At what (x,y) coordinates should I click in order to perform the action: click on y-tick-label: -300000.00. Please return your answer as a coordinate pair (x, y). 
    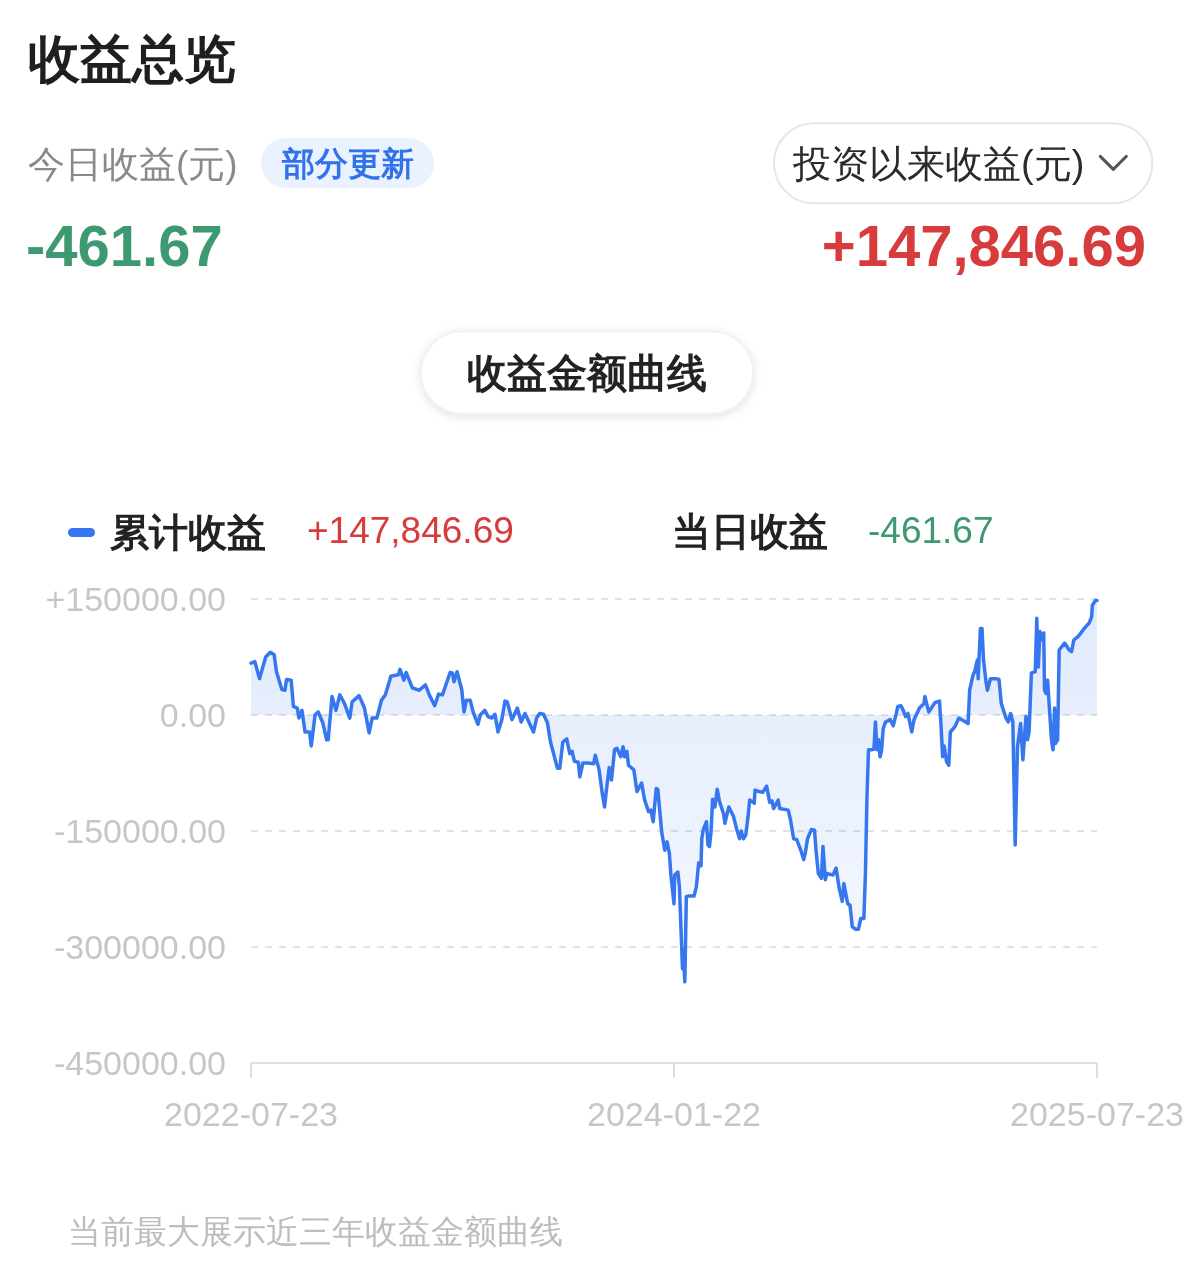
    Looking at the image, I should click on (139, 947).